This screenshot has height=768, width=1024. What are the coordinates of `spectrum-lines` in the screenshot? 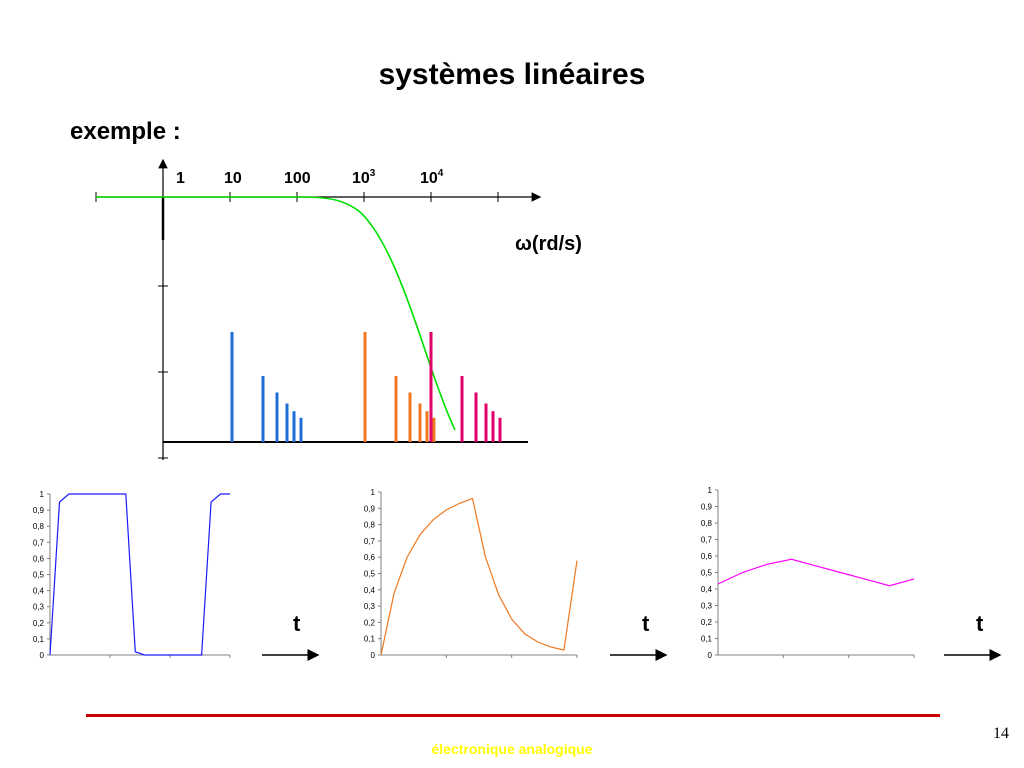 It's located at (366, 387).